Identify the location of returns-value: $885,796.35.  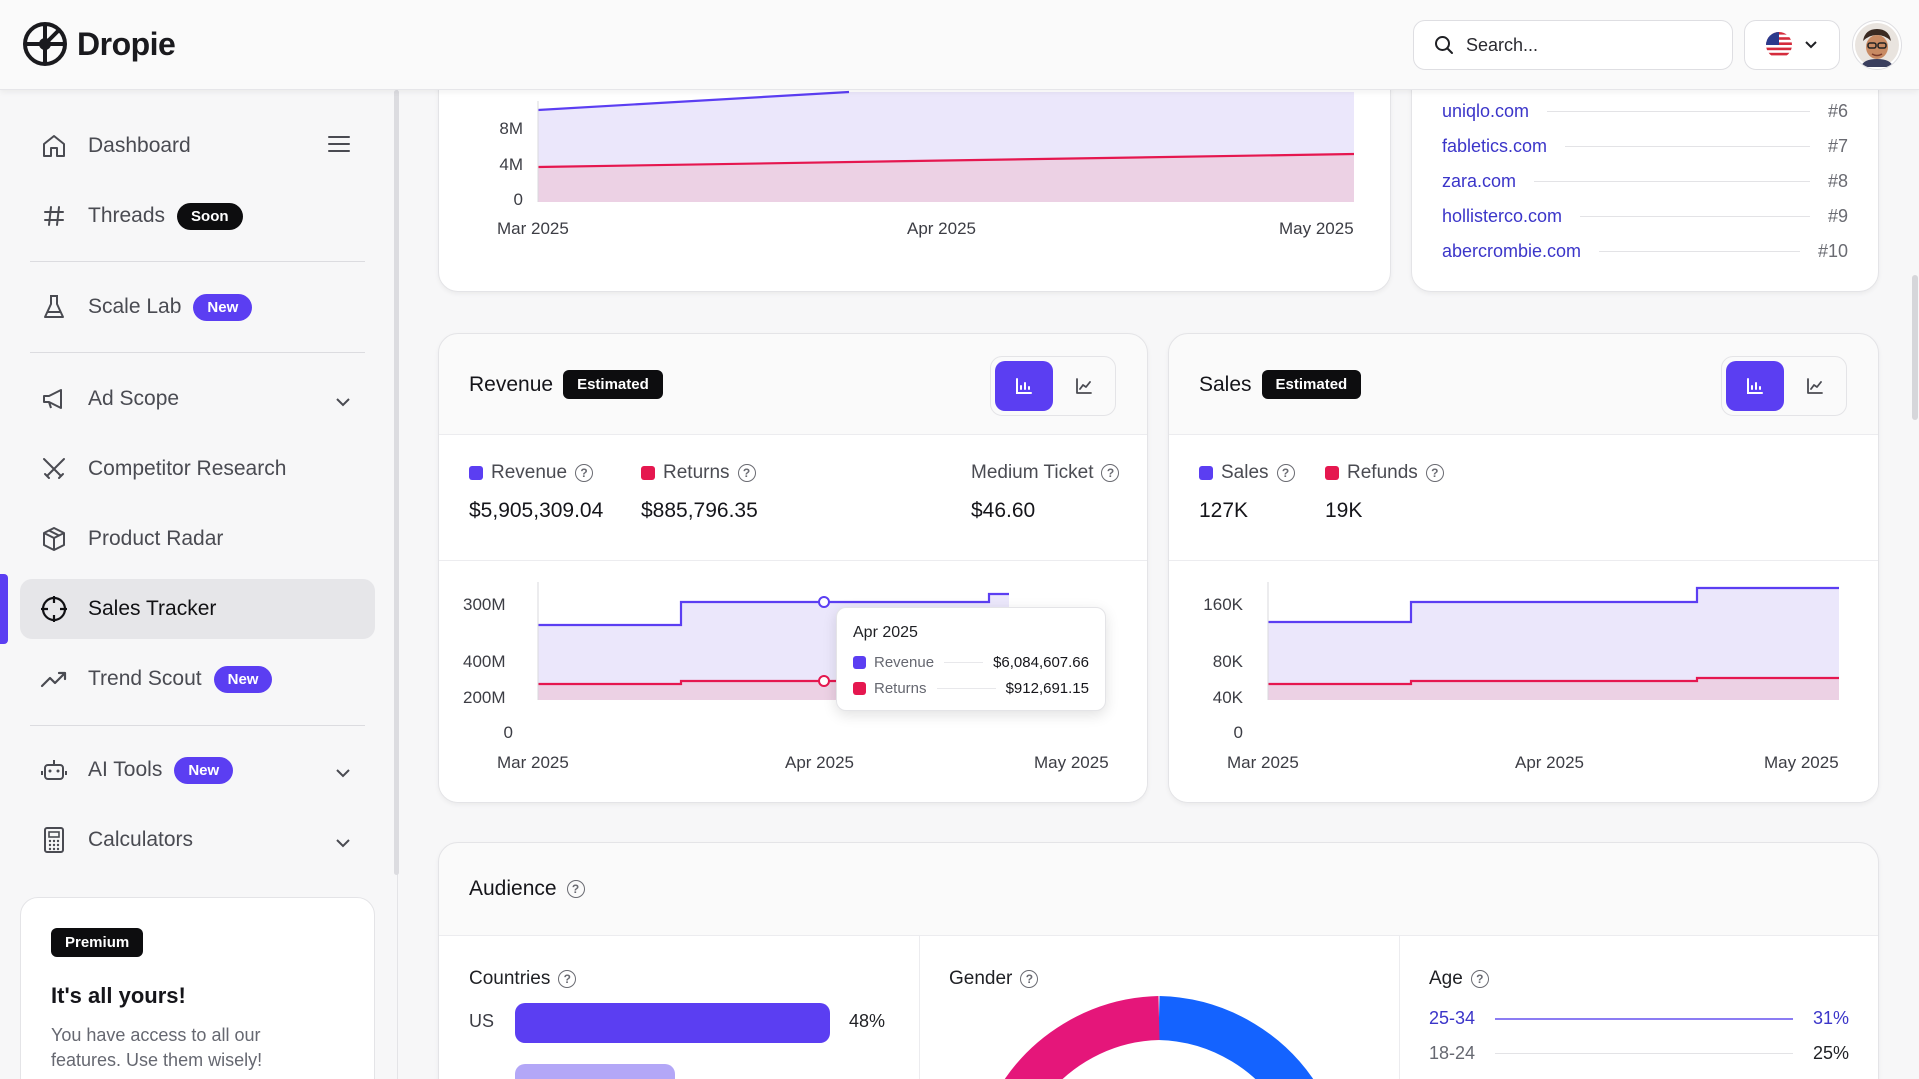
(699, 510).